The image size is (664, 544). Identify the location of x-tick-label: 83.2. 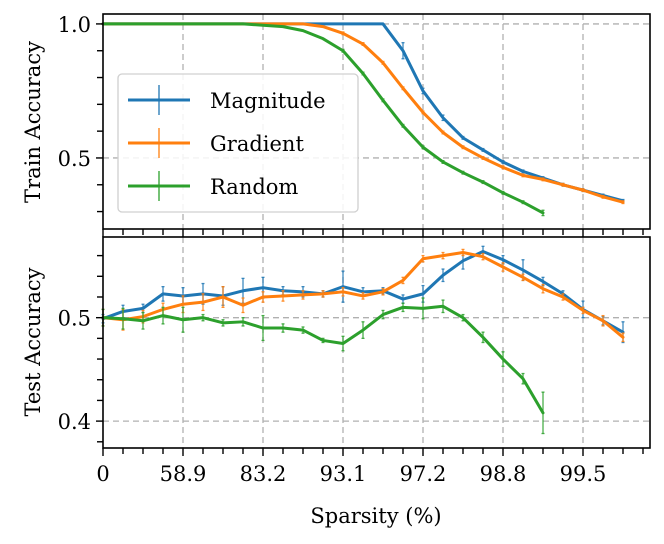
(263, 474).